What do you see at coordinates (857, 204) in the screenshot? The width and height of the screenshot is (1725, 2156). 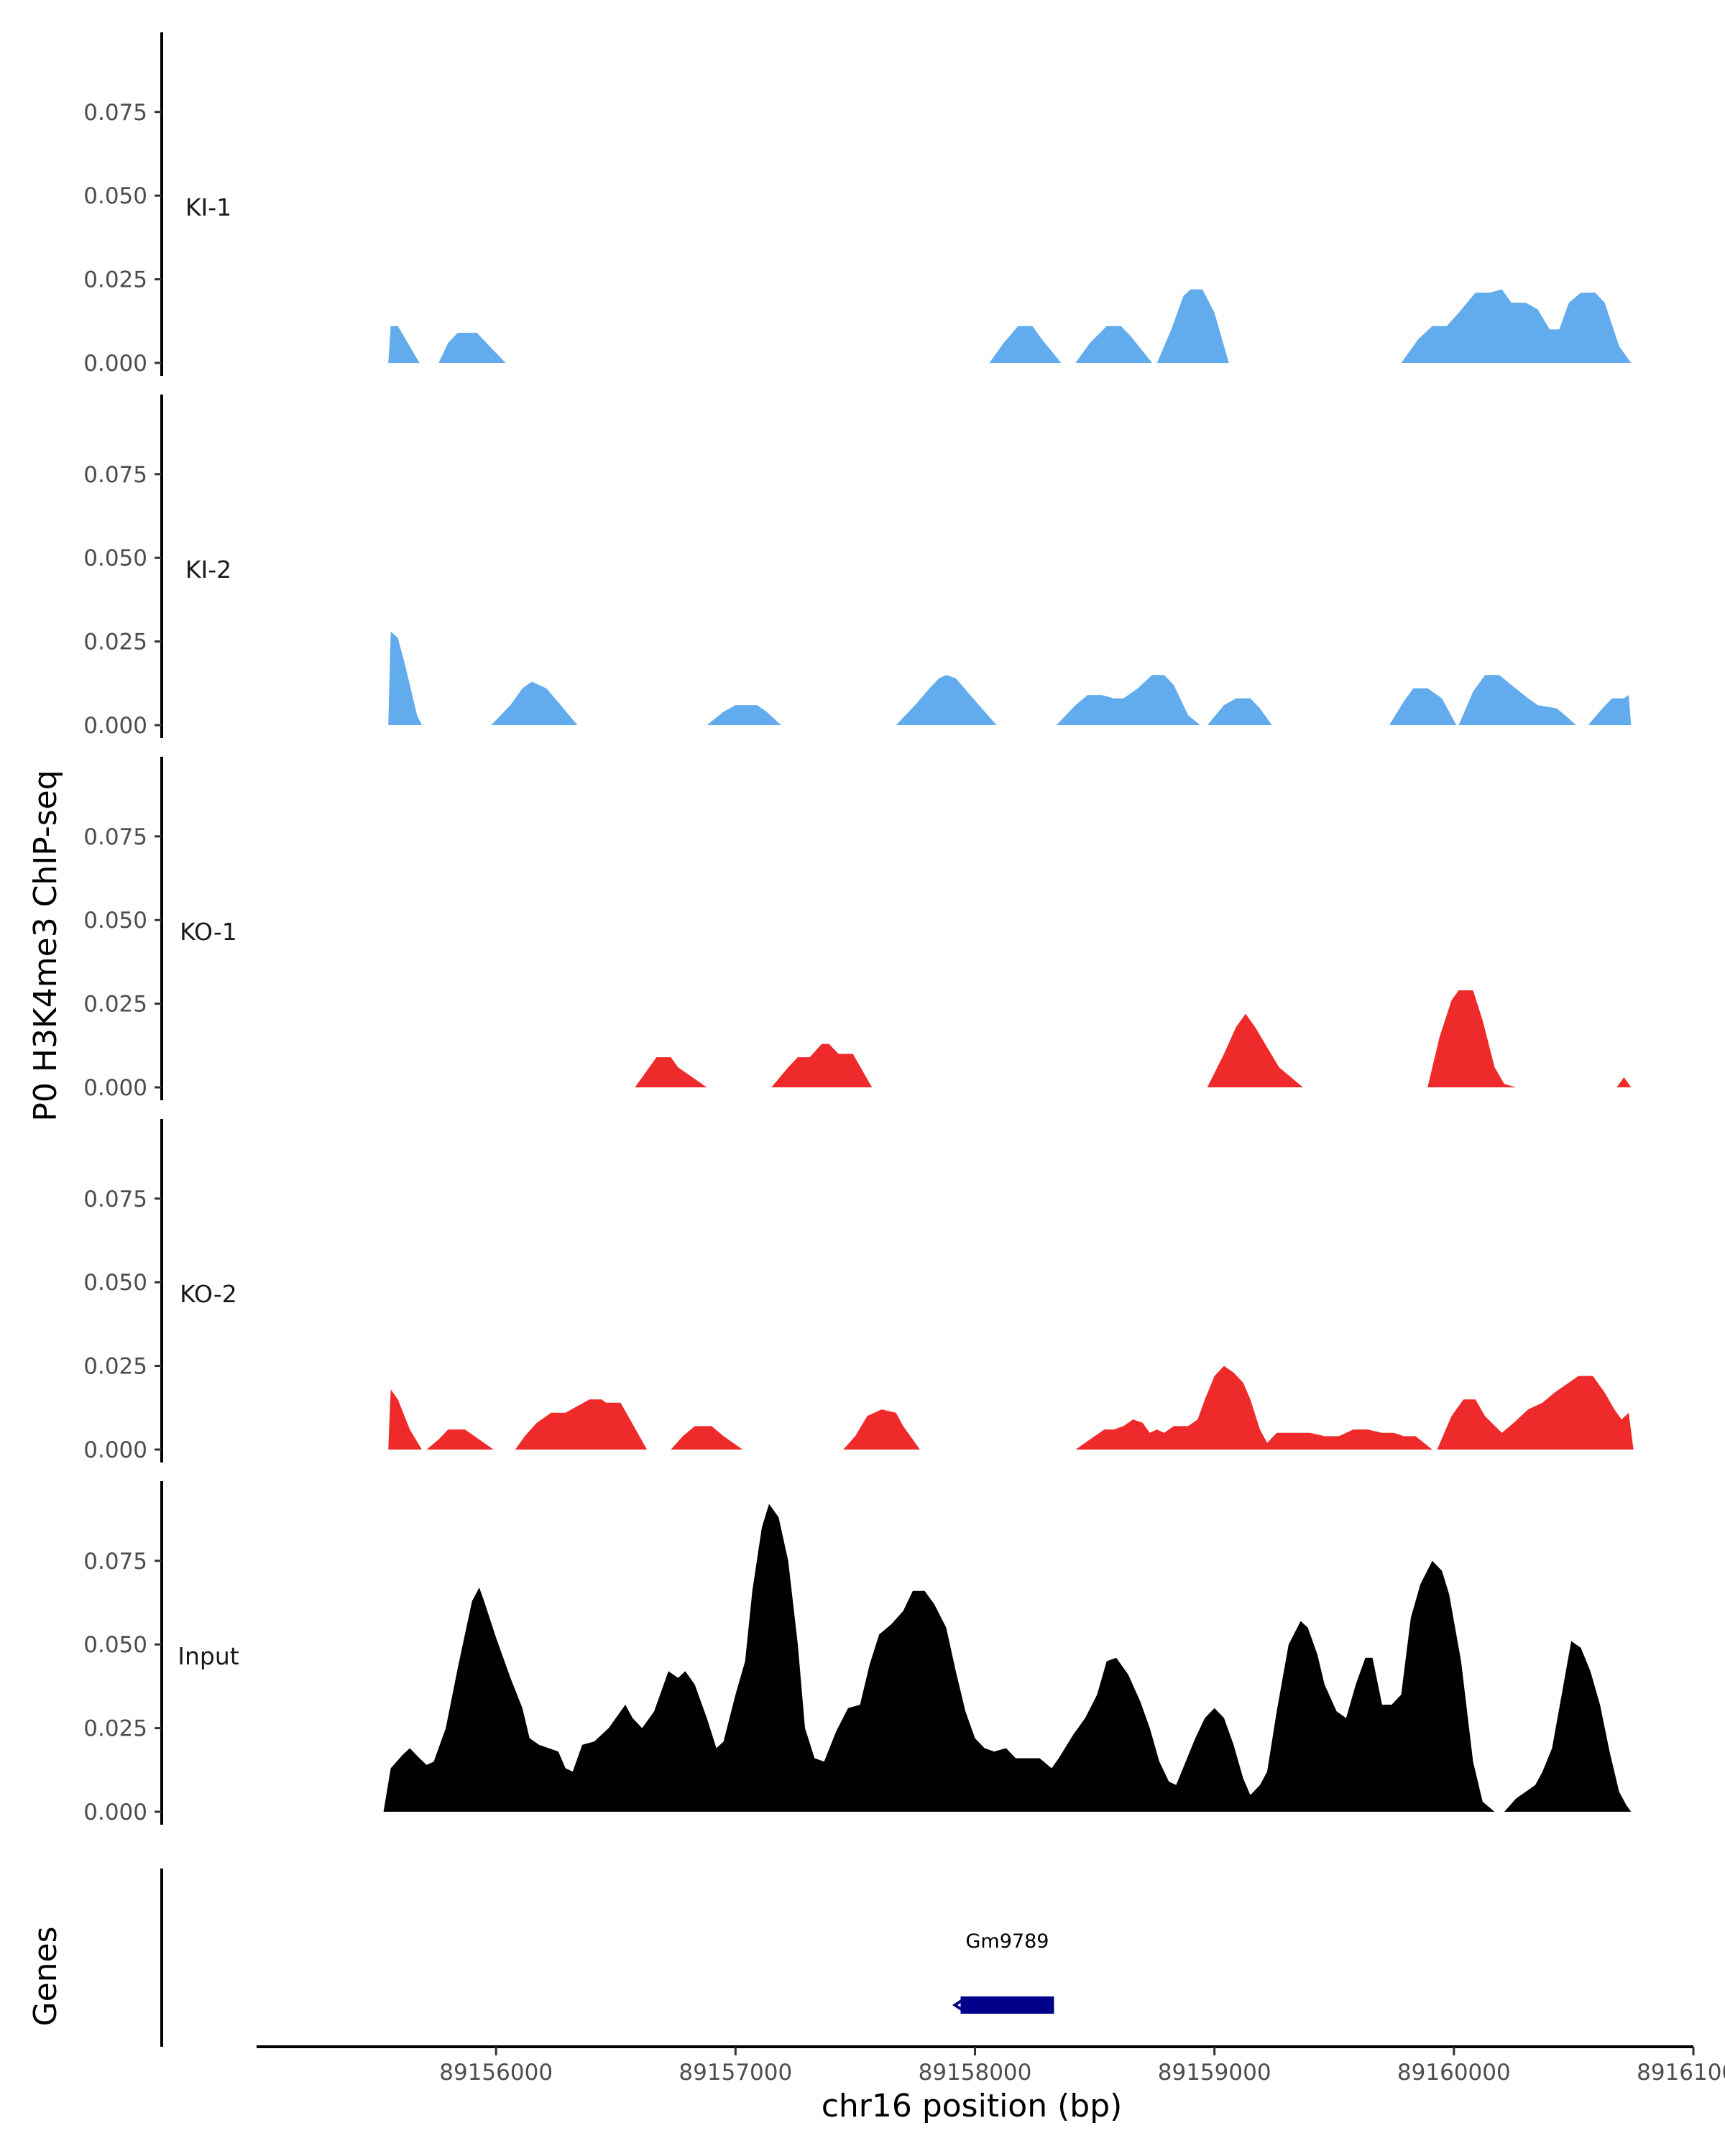 I see `track-ki-1: 0.000 0.025 0.050 0.075 KI-1` at bounding box center [857, 204].